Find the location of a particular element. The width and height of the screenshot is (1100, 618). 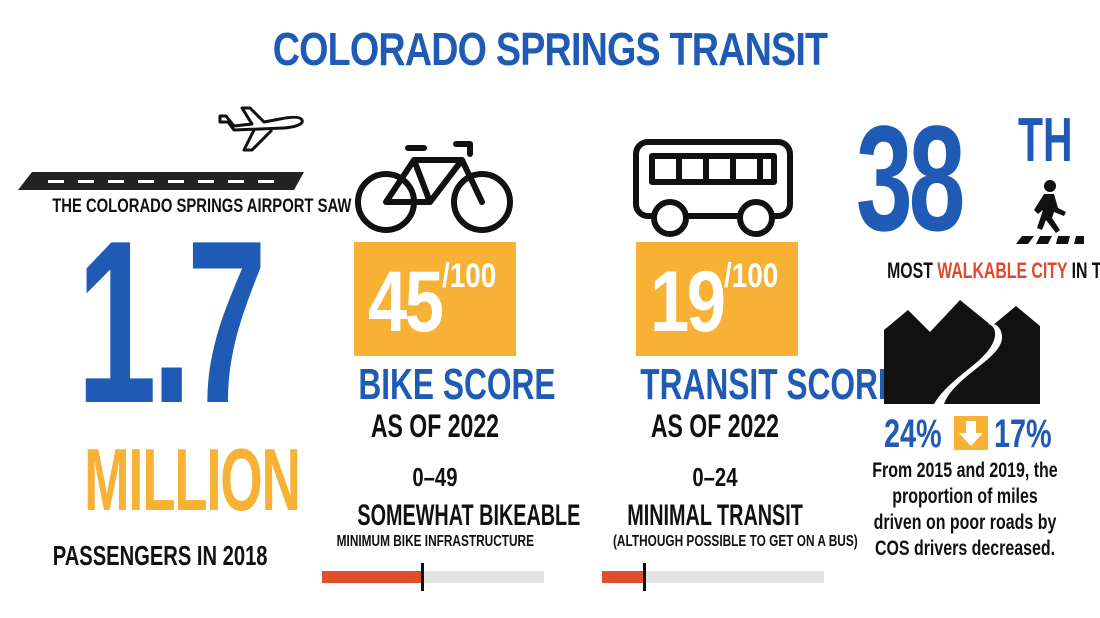

pedestrian-crosswalk-icon is located at coordinates (1050, 212).